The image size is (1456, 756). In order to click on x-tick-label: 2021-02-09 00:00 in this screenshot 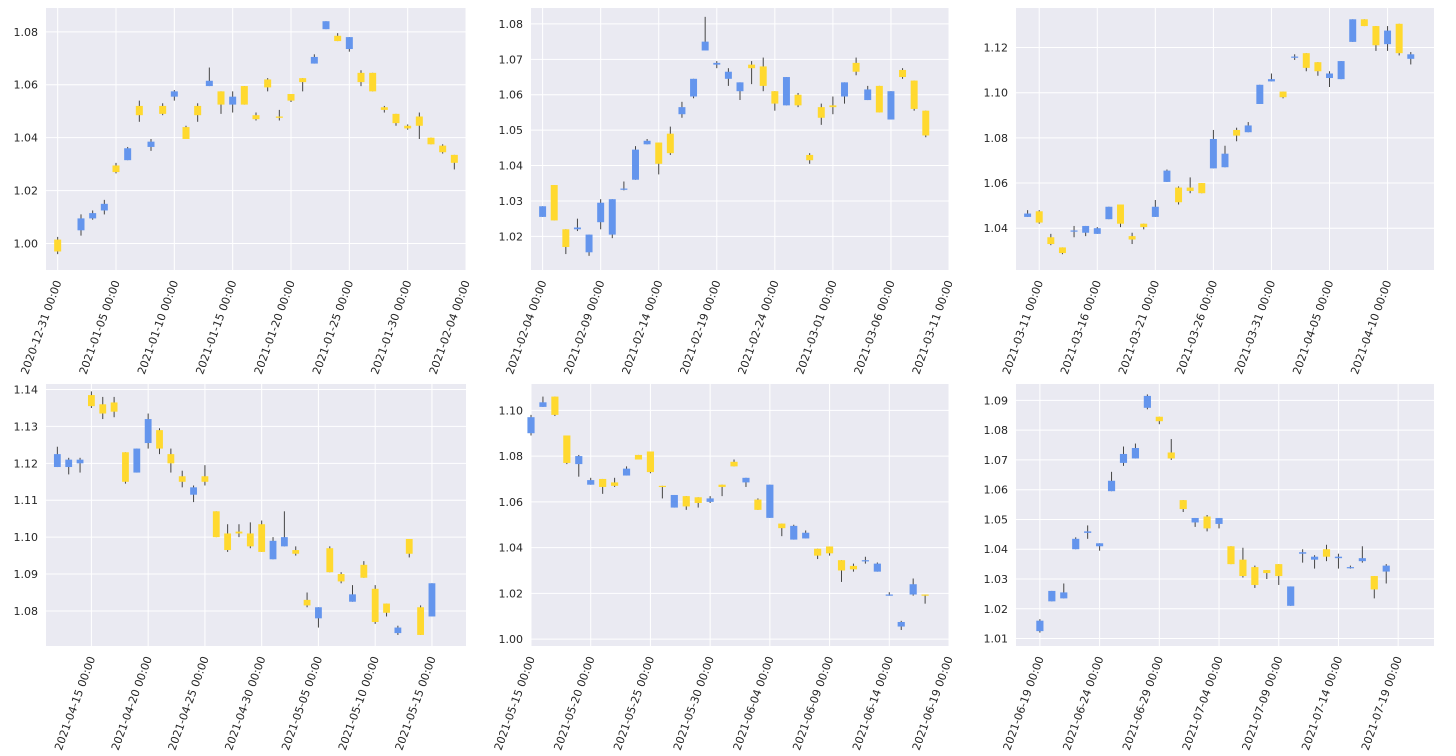, I will do `click(584, 328)`.